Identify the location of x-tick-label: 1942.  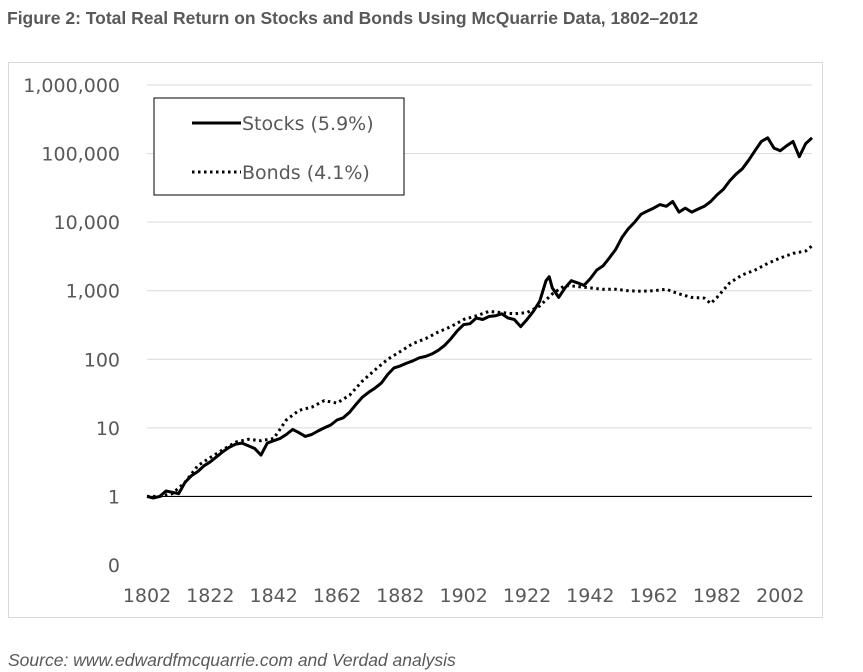
(590, 596).